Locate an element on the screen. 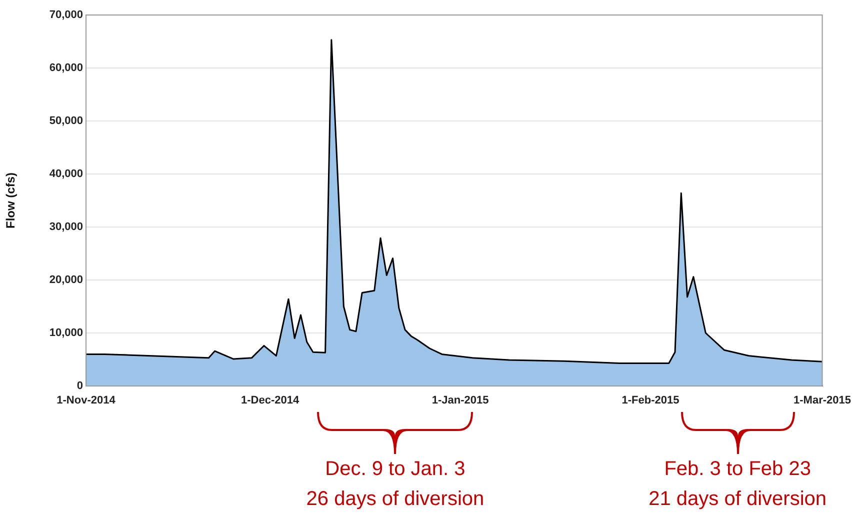  y-axis-title: Flow (cfs) is located at coordinates (11, 200).